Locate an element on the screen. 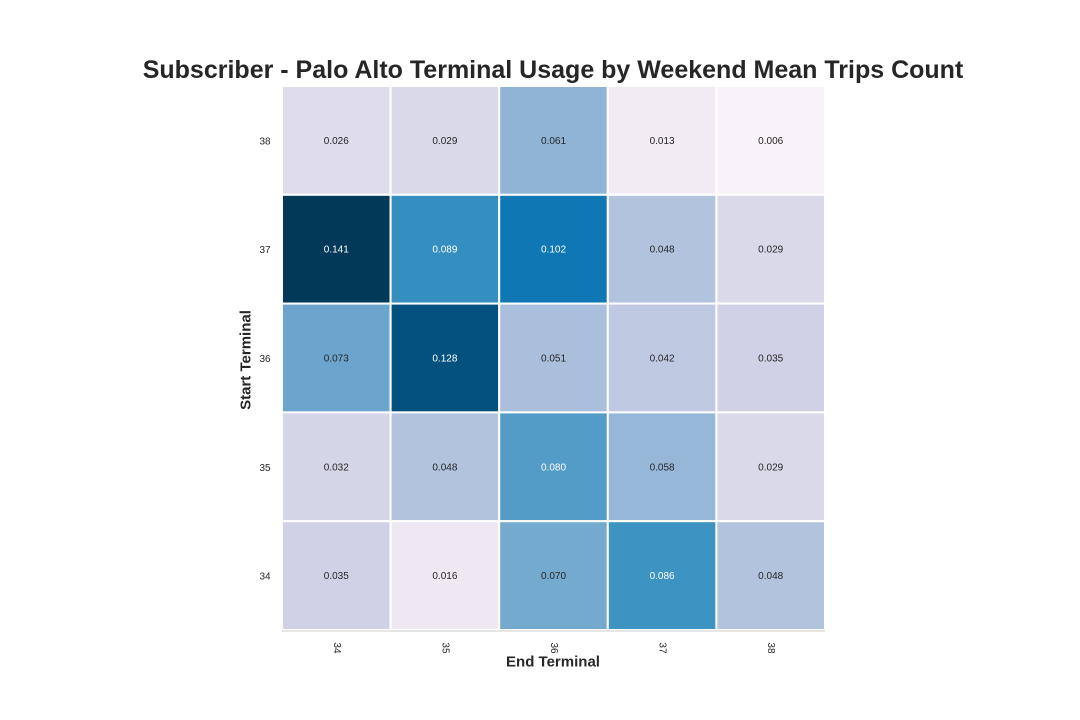  cell-value-label: 0.089 is located at coordinates (444, 250).